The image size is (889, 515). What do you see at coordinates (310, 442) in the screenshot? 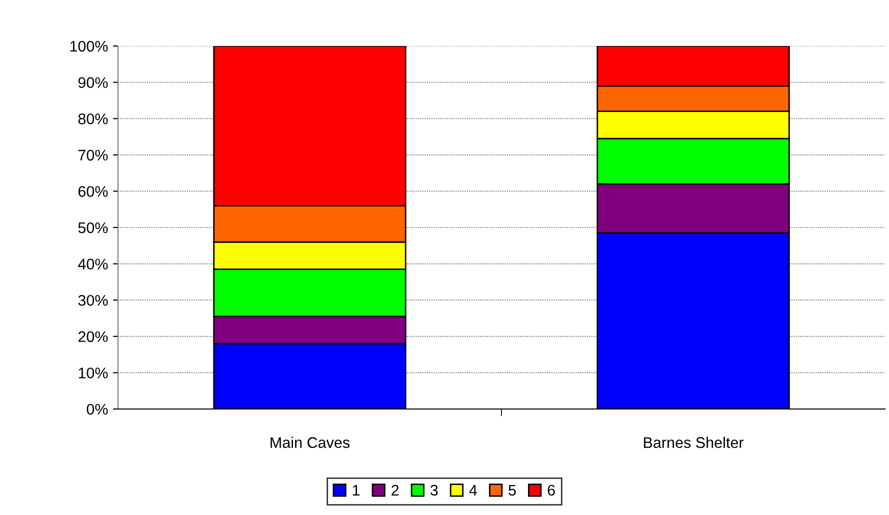
I see `x-tick-label: Main Caves` at bounding box center [310, 442].